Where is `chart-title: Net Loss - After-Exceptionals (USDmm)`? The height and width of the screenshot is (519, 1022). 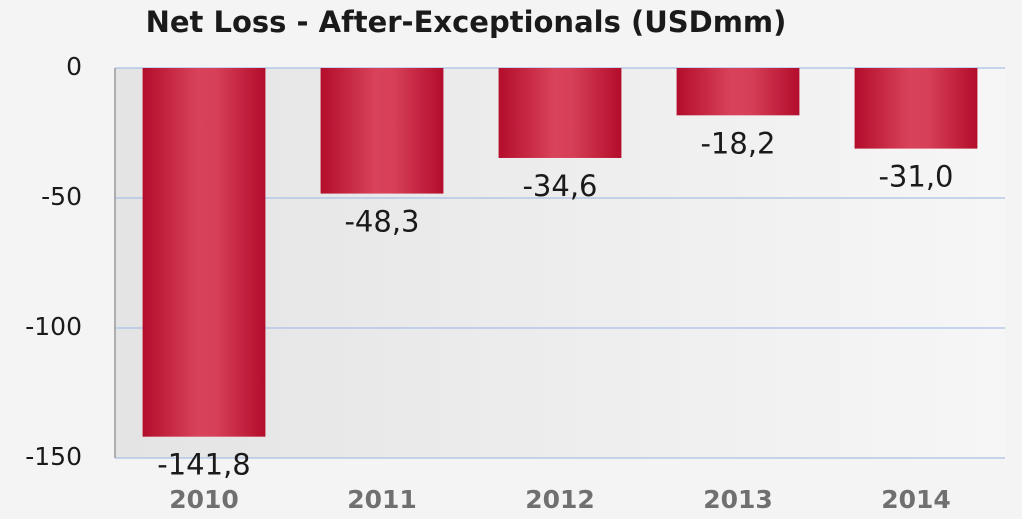 chart-title: Net Loss - After-Exceptionals (USDmm) is located at coordinates (466, 22).